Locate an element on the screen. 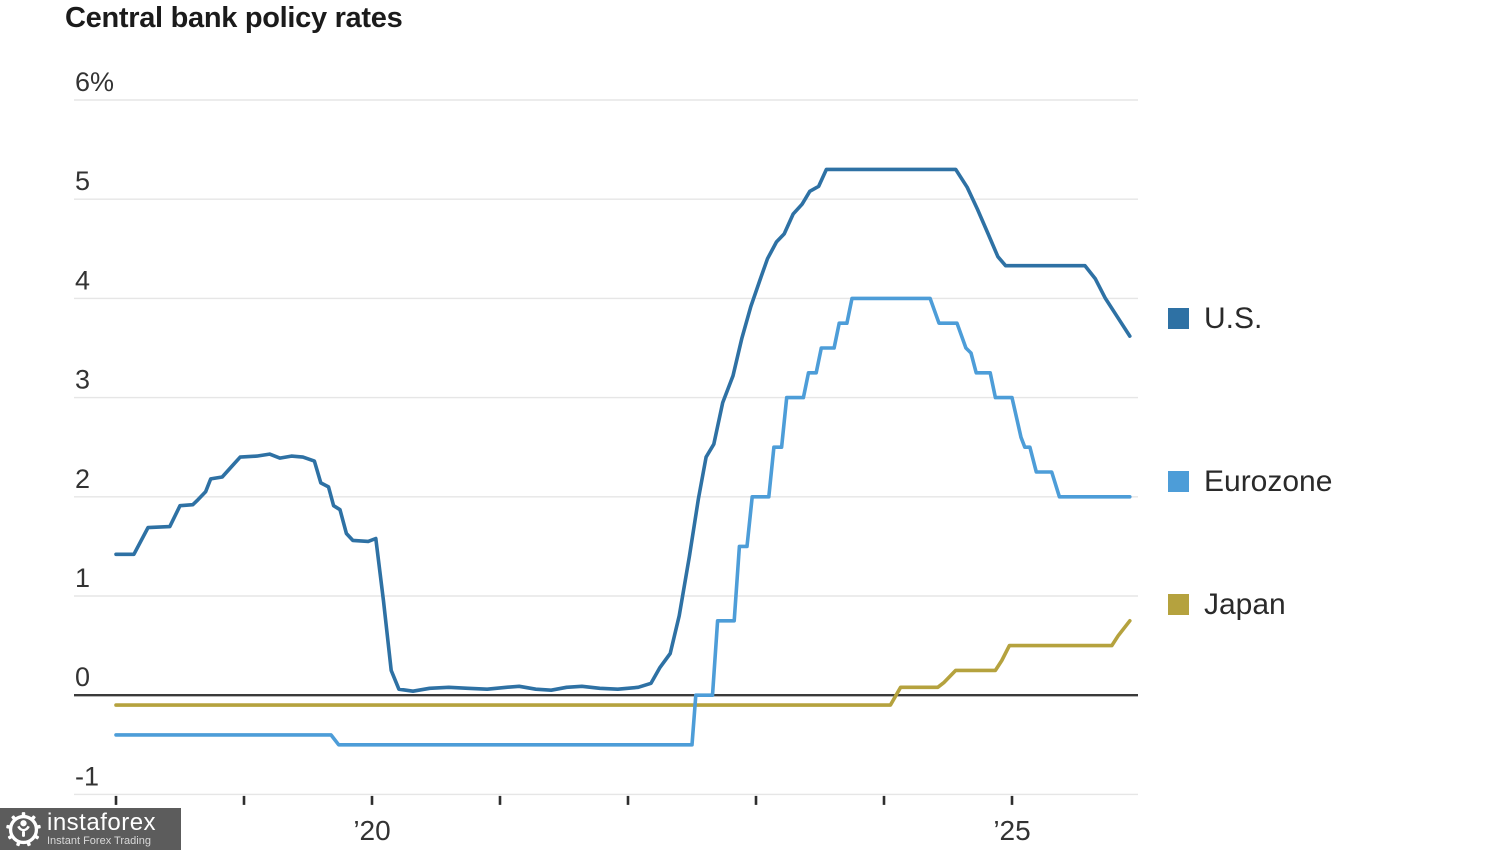 The image size is (1500, 850). y-axis-label: 1 is located at coordinates (82, 578).